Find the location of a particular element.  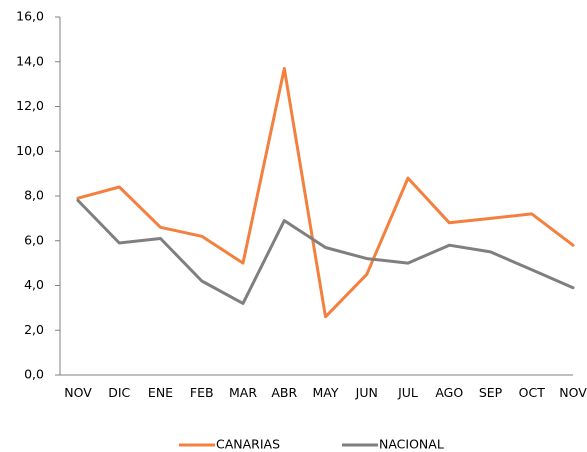

x-tick-label: DIC is located at coordinates (119, 392).